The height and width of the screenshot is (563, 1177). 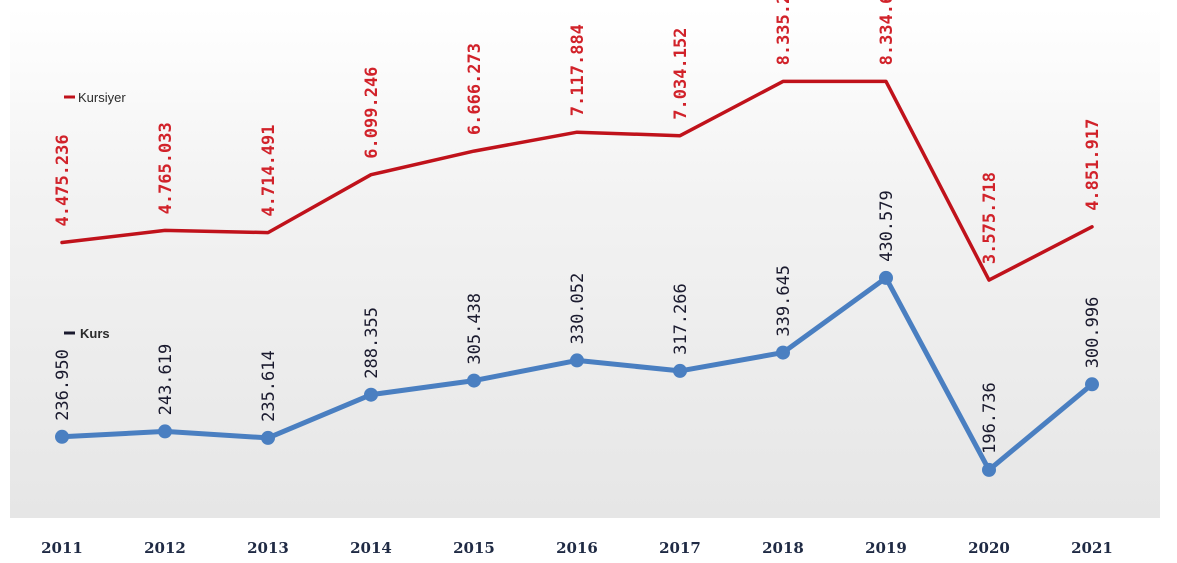 What do you see at coordinates (269, 170) in the screenshot?
I see `data-label-kursiyer-2013: 4.714.491` at bounding box center [269, 170].